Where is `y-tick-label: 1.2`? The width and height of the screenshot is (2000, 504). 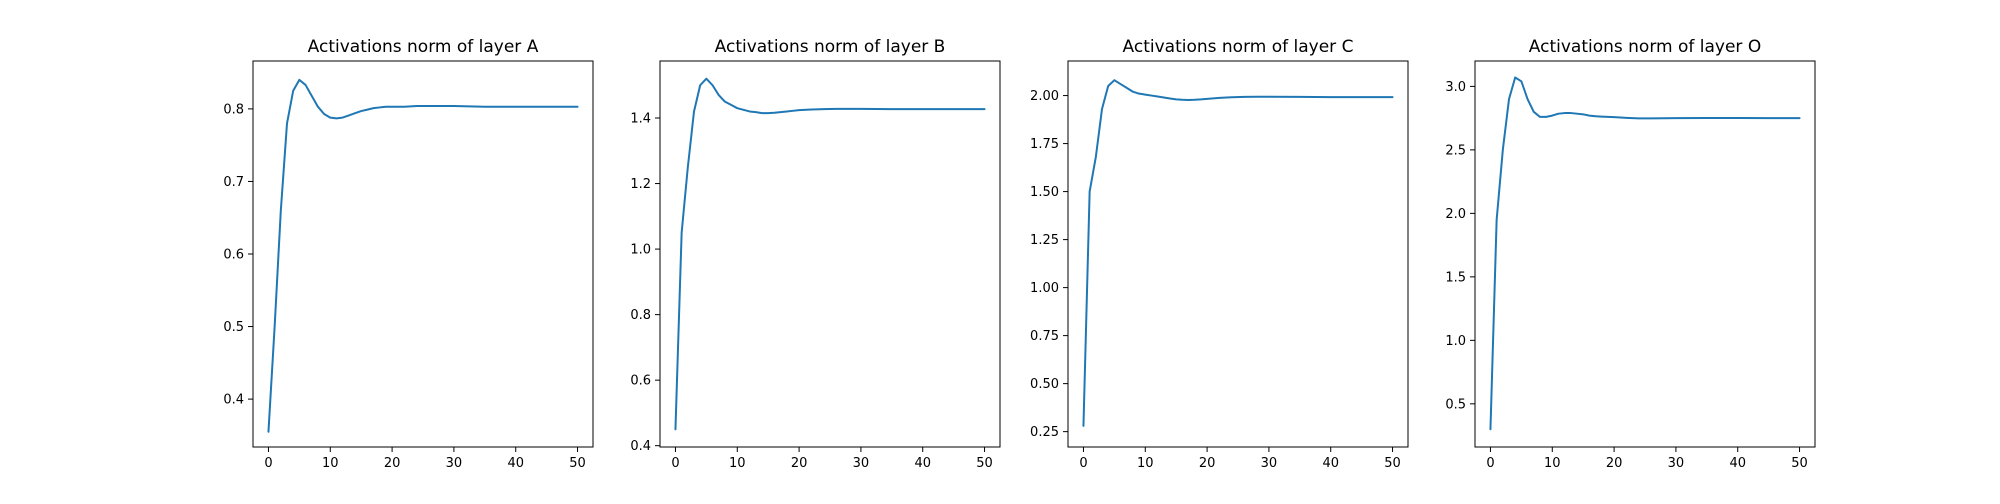 y-tick-label: 1.2 is located at coordinates (640, 184).